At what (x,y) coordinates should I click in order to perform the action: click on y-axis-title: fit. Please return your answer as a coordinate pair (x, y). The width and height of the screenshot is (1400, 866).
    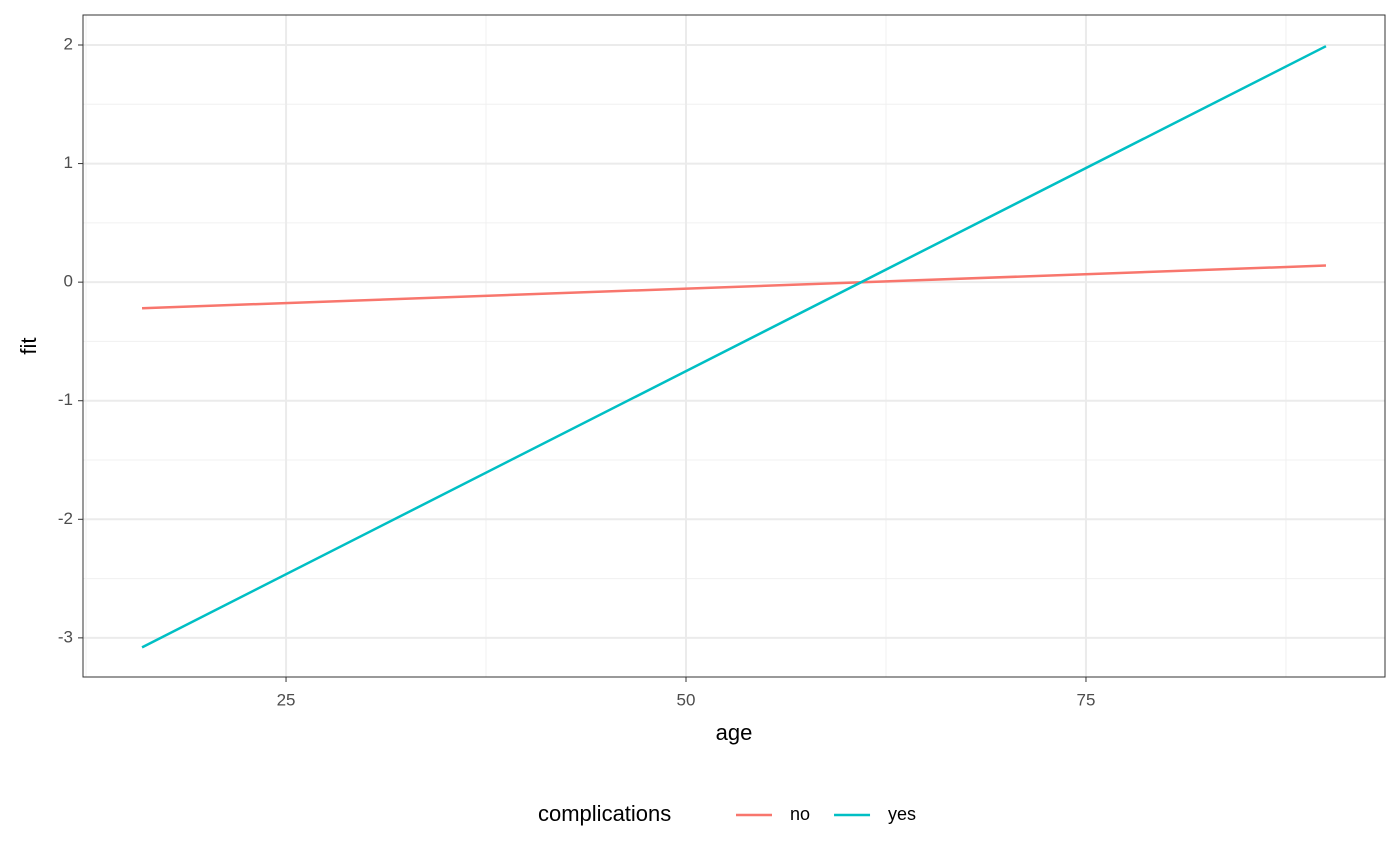
    Looking at the image, I should click on (28, 345).